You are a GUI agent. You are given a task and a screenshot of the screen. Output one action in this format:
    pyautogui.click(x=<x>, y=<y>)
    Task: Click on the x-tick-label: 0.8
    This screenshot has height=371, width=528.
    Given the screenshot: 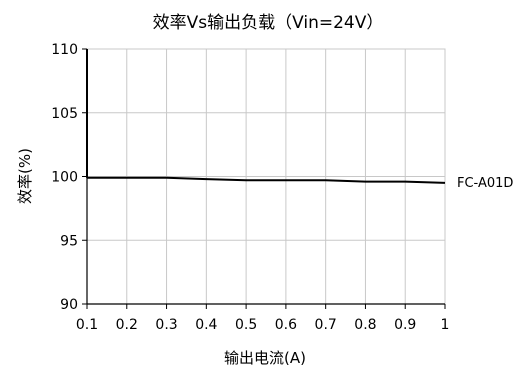 What is the action you would take?
    pyautogui.click(x=365, y=325)
    